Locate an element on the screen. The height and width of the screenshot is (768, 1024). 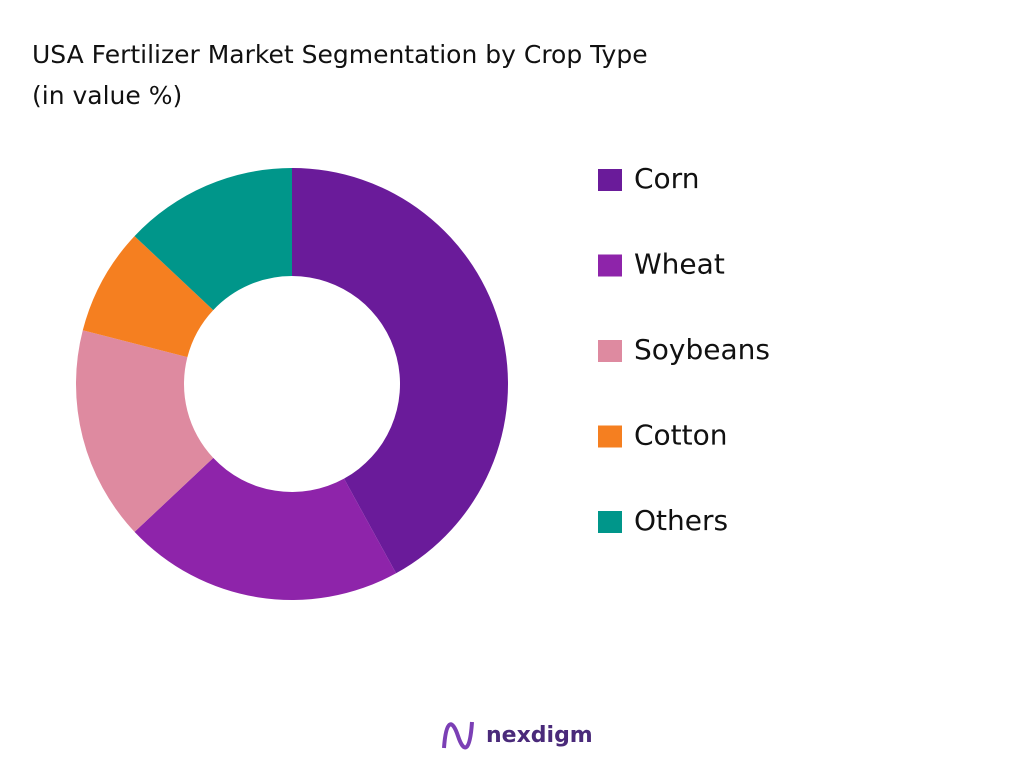
legend-label: Wheat is located at coordinates (679, 264).